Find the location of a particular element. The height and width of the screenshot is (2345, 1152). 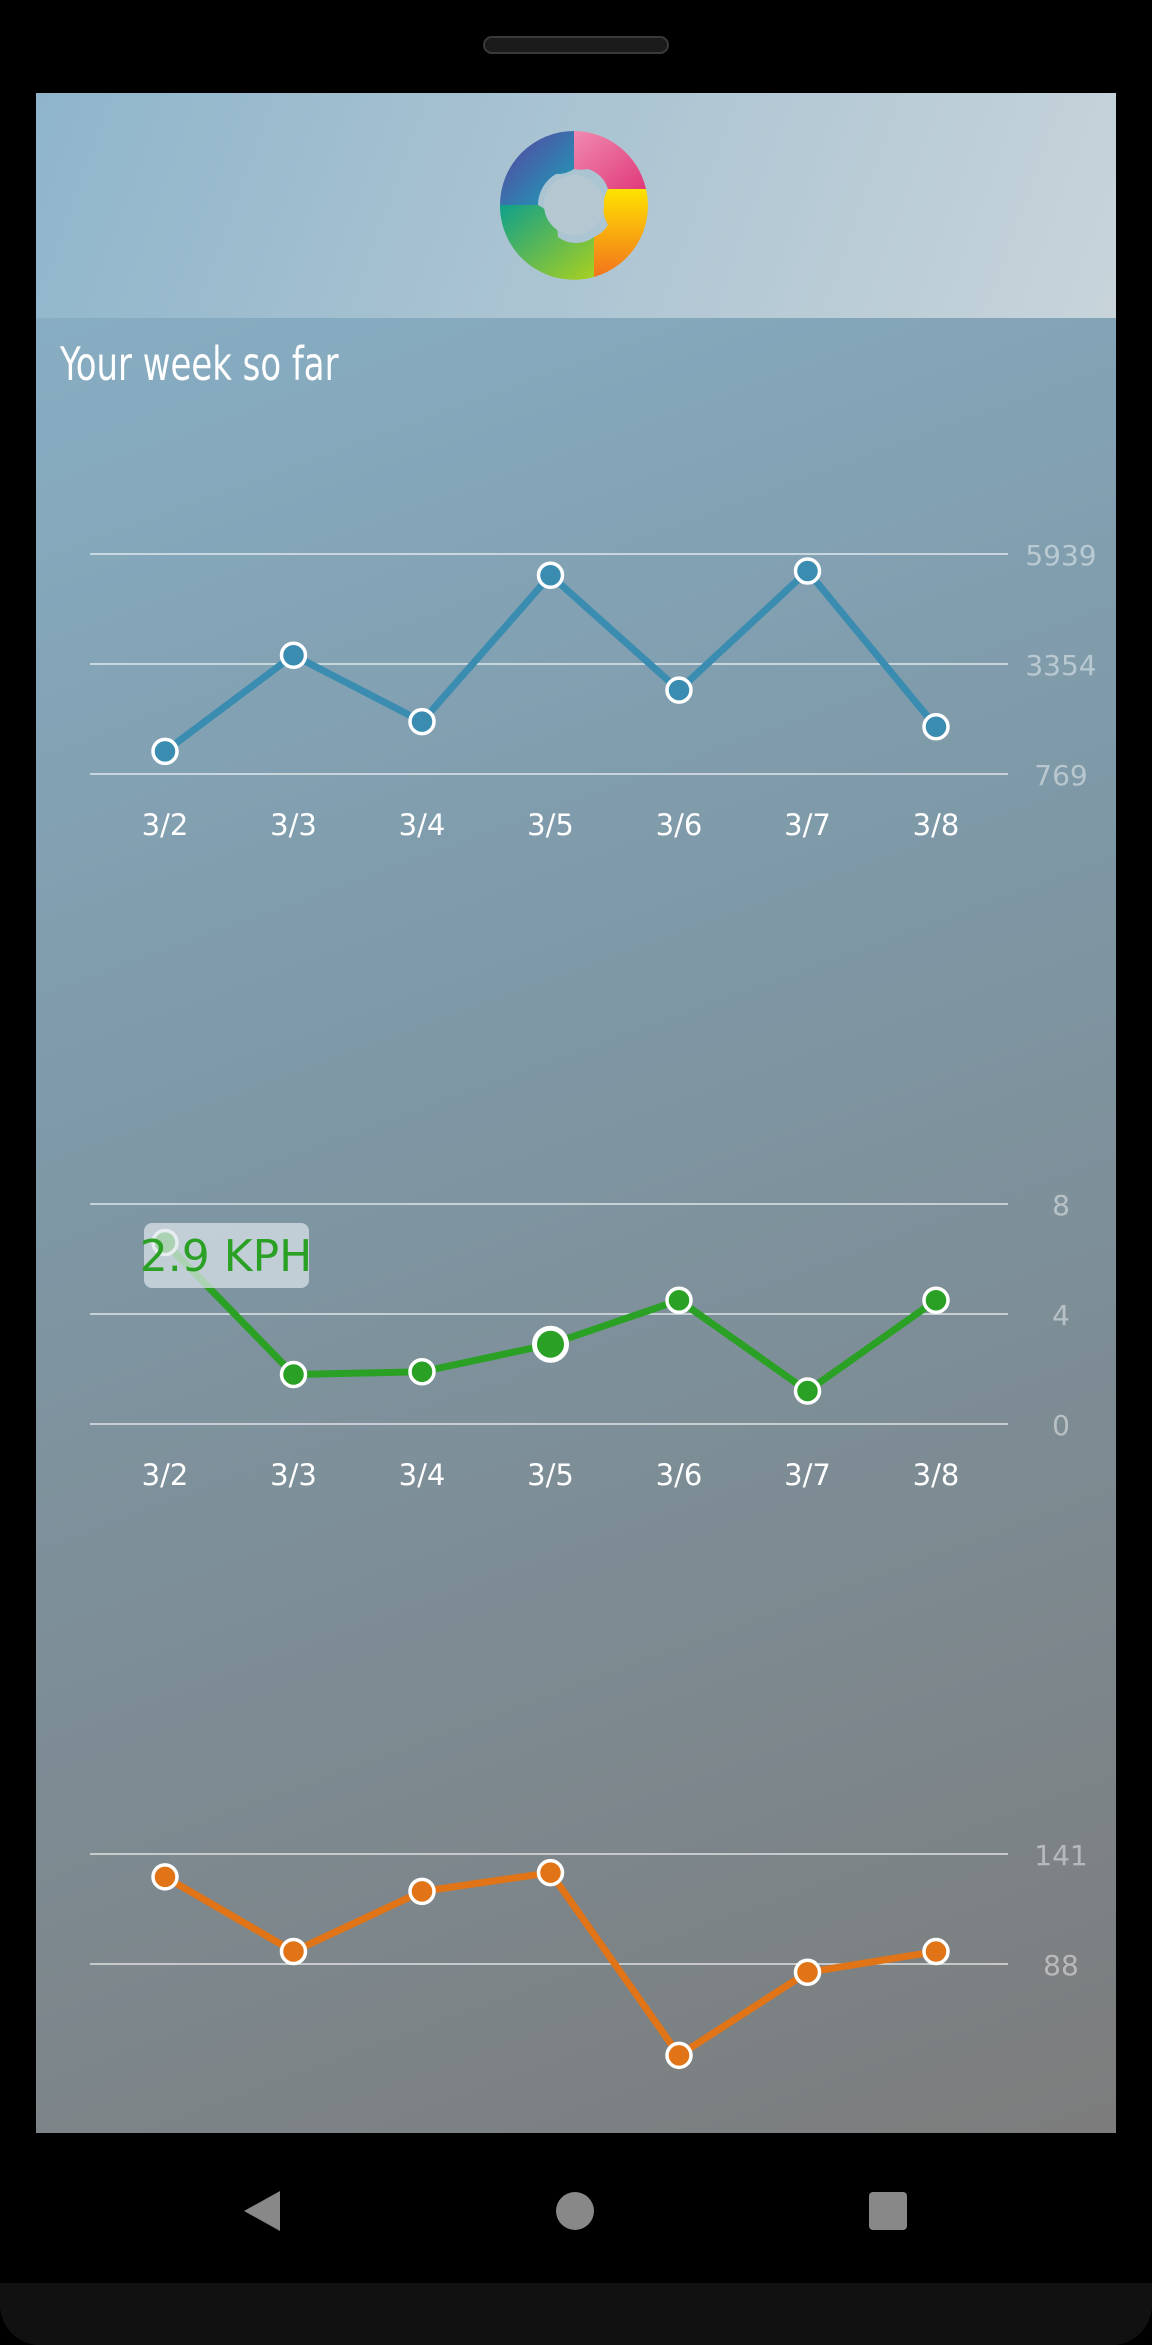

app-header is located at coordinates (576, 205).